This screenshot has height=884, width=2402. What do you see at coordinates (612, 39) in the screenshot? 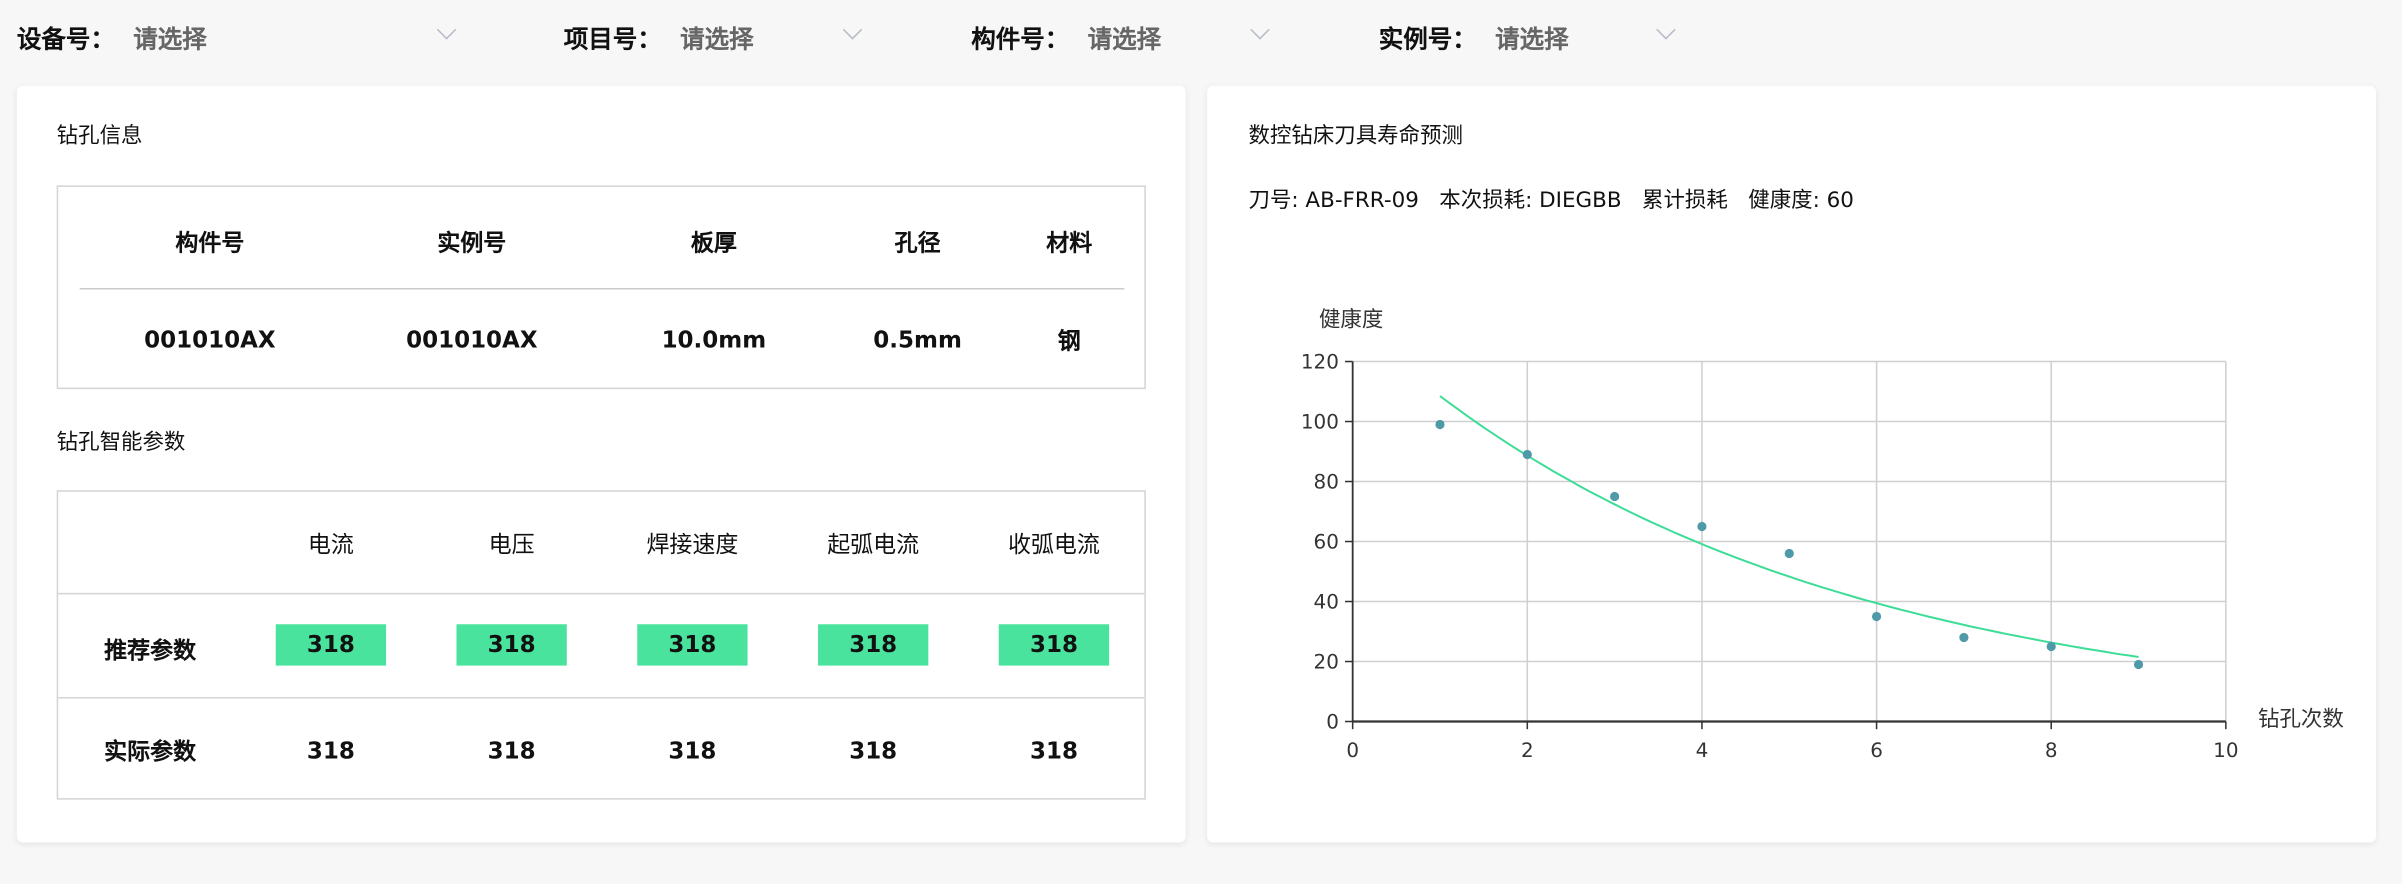
I see `filter-project-label: 项目号：` at bounding box center [612, 39].